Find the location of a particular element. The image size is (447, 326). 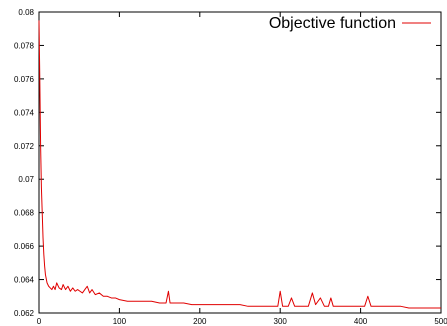

x-tick-label: 100 is located at coordinates (120, 321).